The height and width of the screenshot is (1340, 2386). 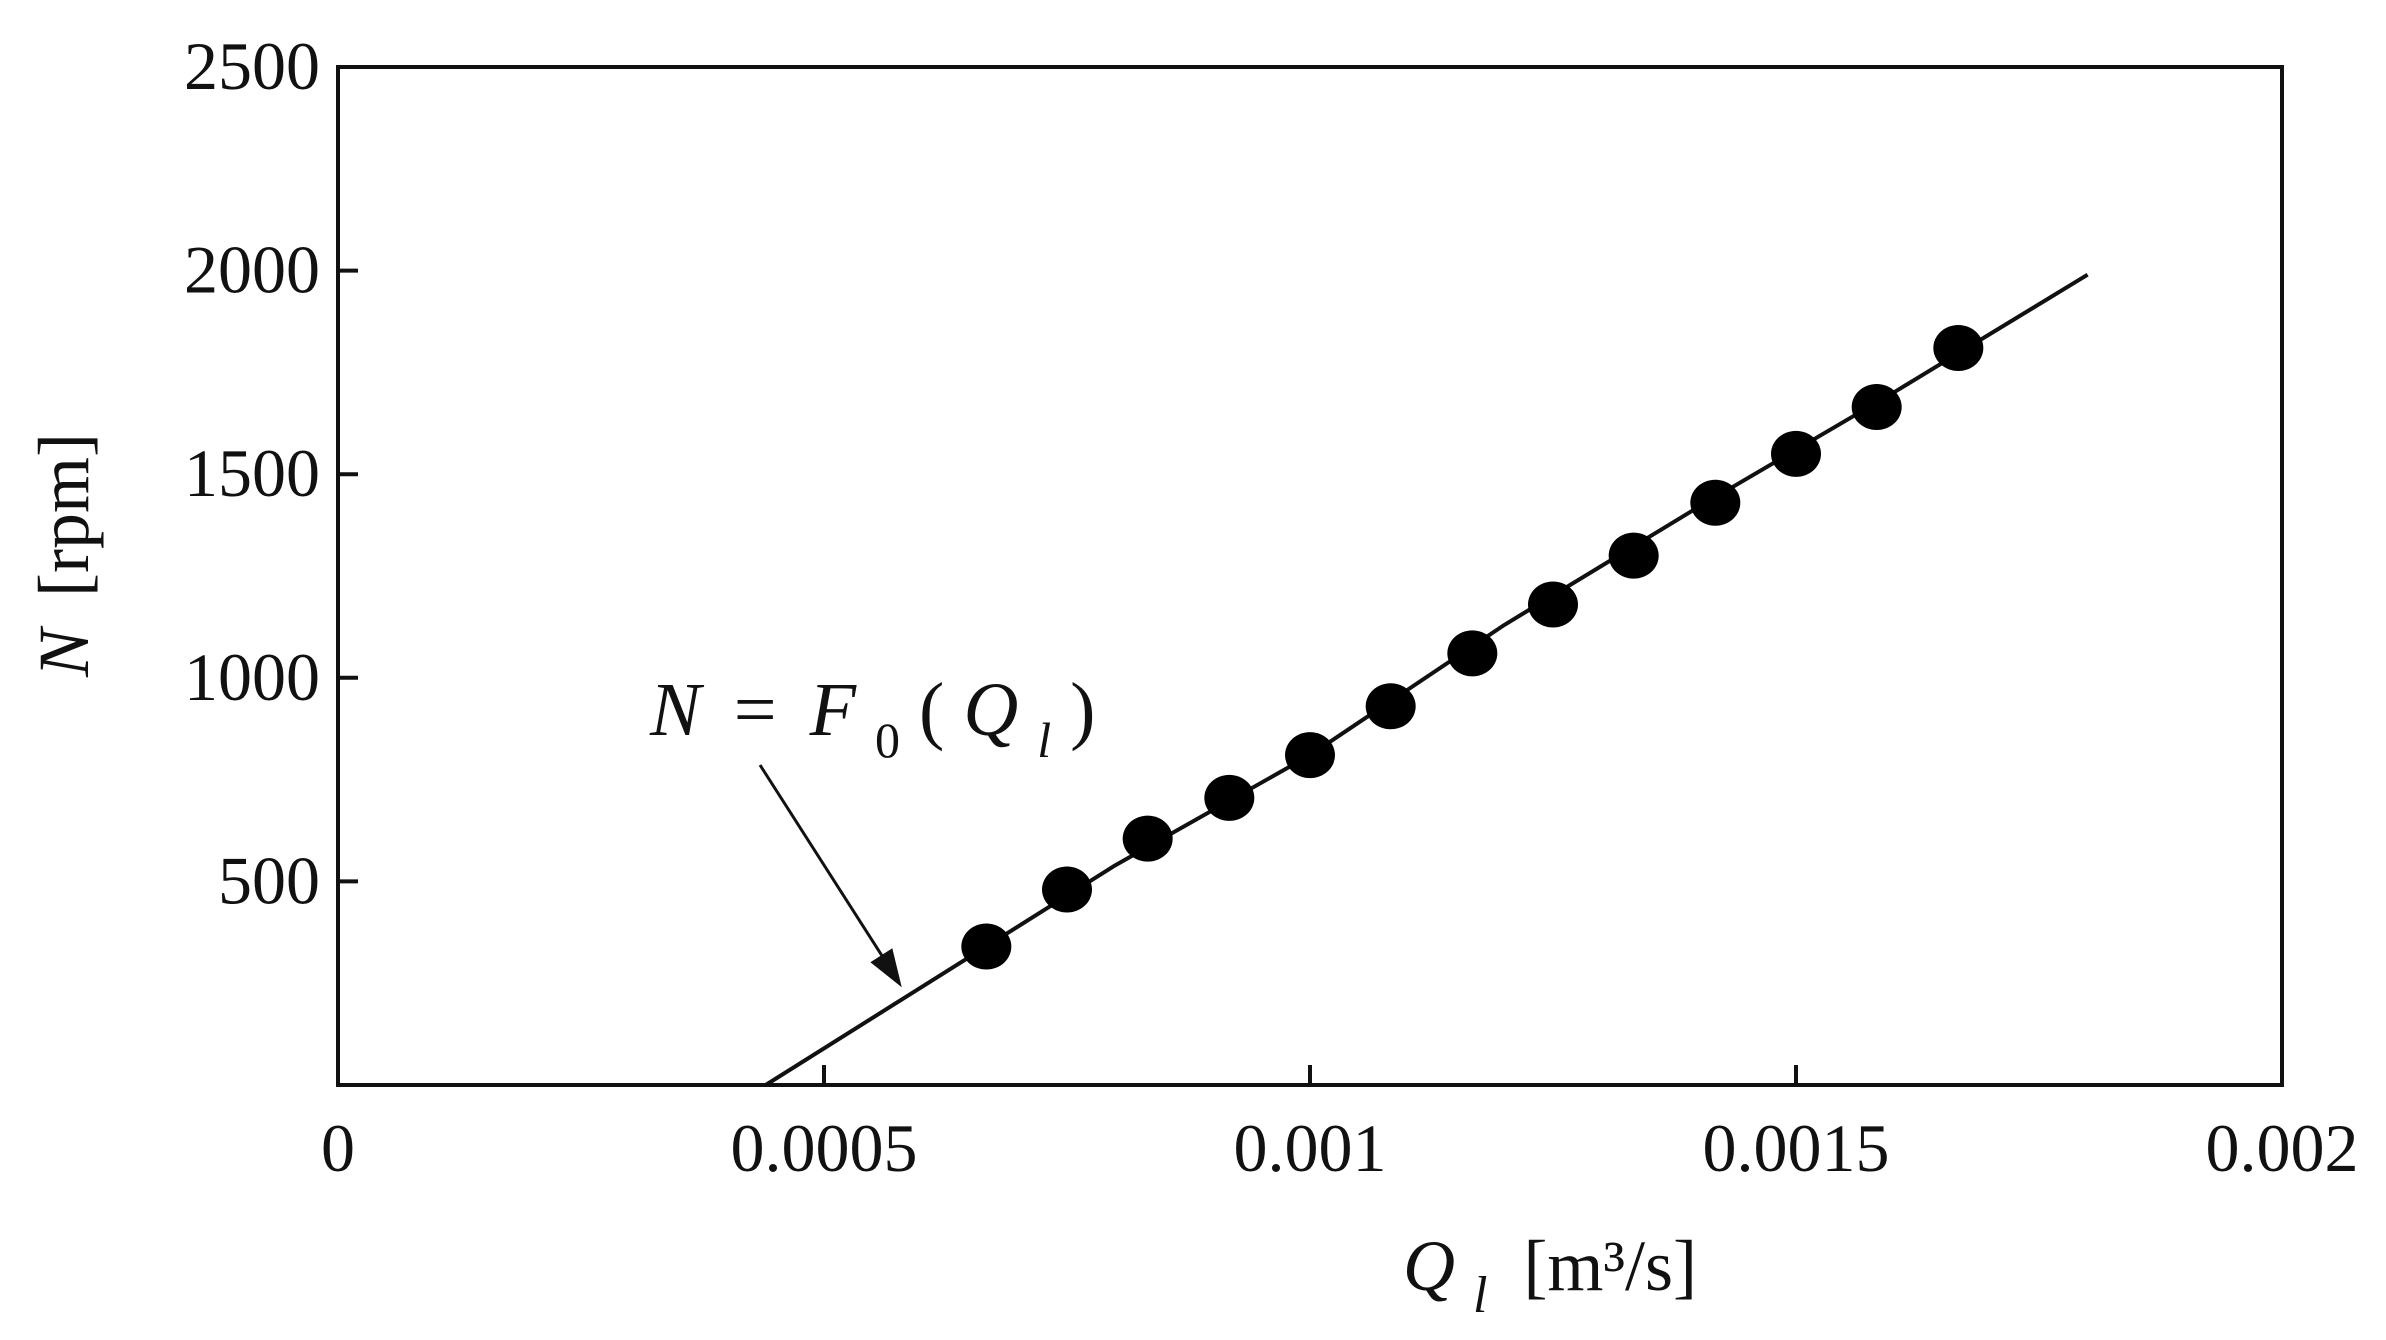 I want to click on x-tick-label: 0.0015, so click(x=1796, y=1148).